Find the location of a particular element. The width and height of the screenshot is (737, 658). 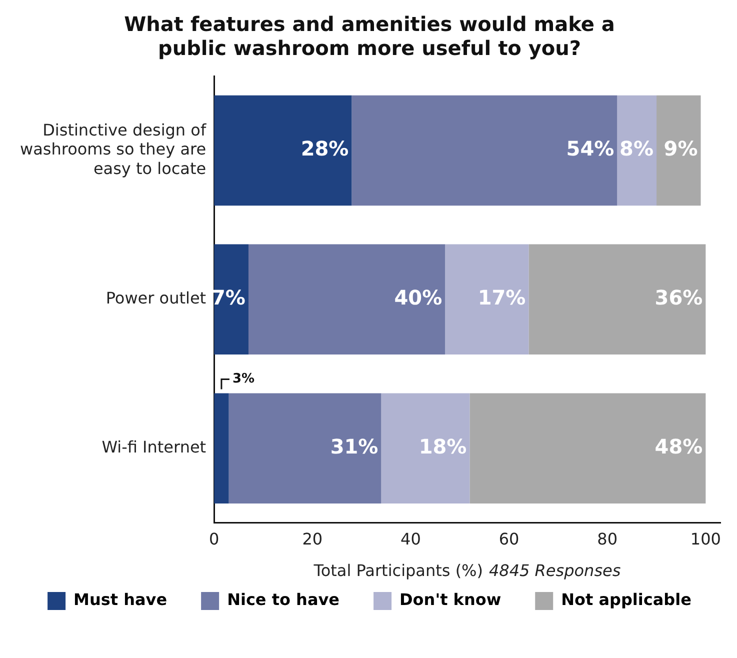

y-tick-label: Power outlet is located at coordinates (156, 298).